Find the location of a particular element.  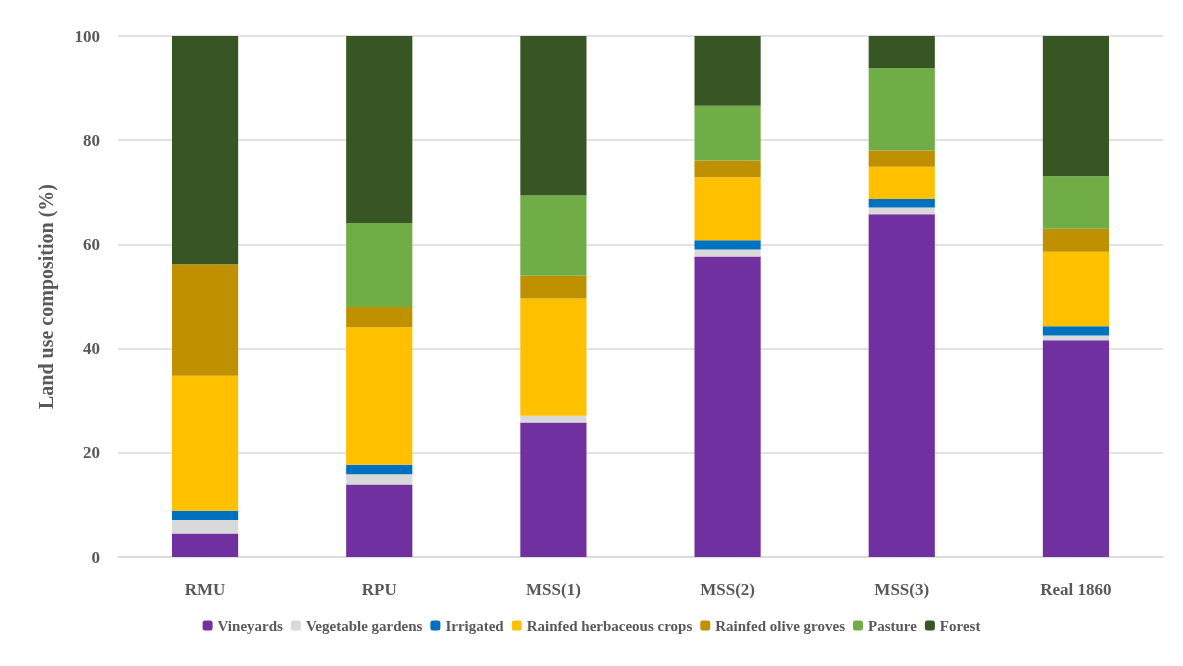

legend-label: Rainfed herbaceous crops is located at coordinates (609, 625).